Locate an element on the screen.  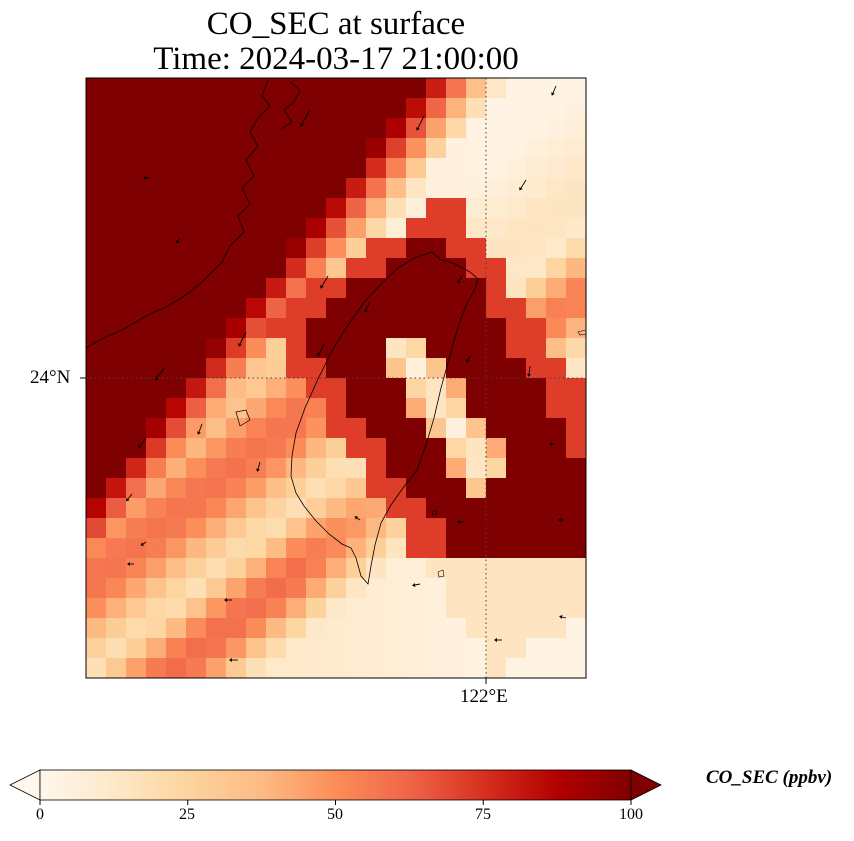
title-line-2: Time: 2024-03-17 21:00:00 is located at coordinates (336, 59).